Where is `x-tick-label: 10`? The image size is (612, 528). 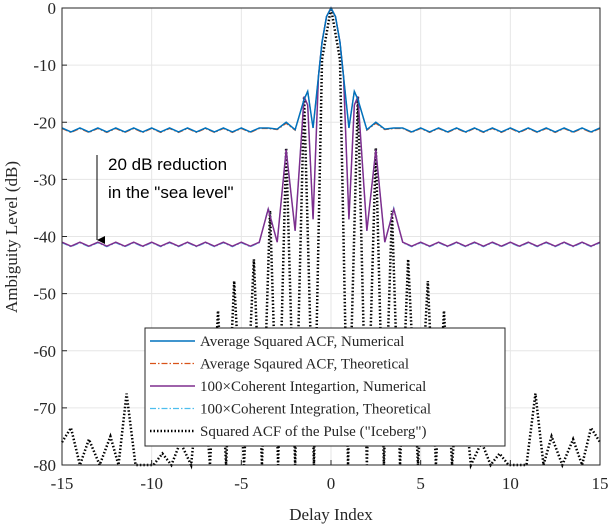
x-tick-label: 10 is located at coordinates (510, 483).